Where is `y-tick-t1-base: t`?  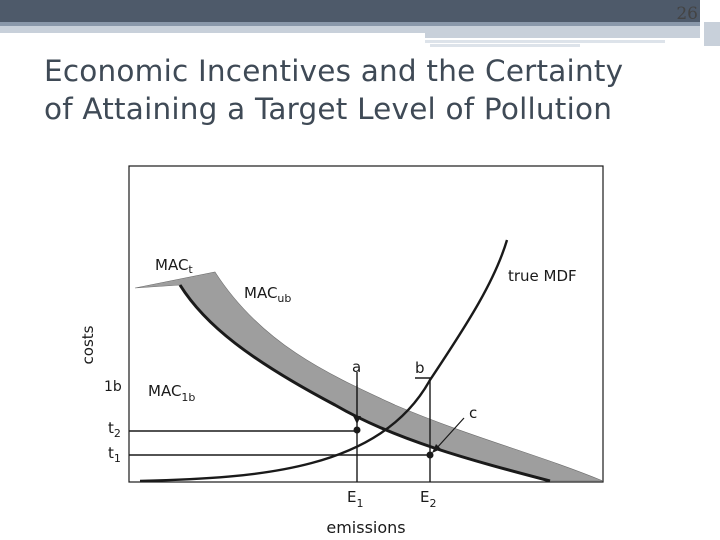
y-tick-t1-base: t is located at coordinates (111, 453).